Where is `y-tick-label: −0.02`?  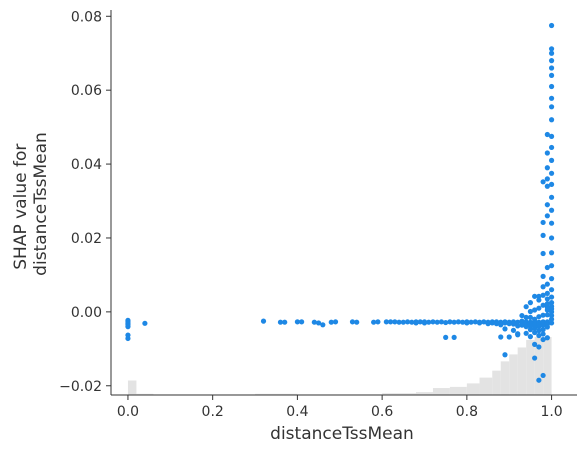 y-tick-label: −0.02 is located at coordinates (80, 387).